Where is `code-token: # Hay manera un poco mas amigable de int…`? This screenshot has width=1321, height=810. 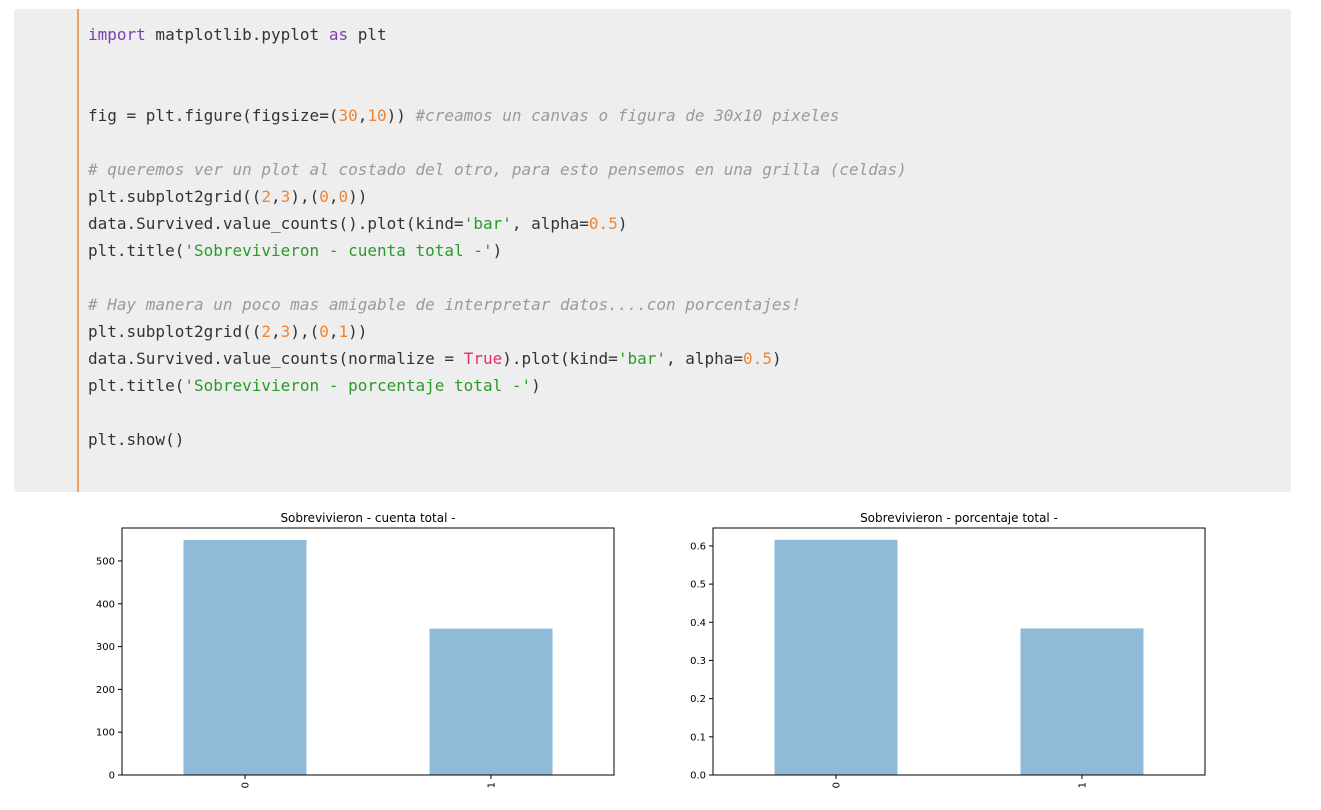
code-token: # Hay manera un poco mas amigable de int… is located at coordinates (444, 304).